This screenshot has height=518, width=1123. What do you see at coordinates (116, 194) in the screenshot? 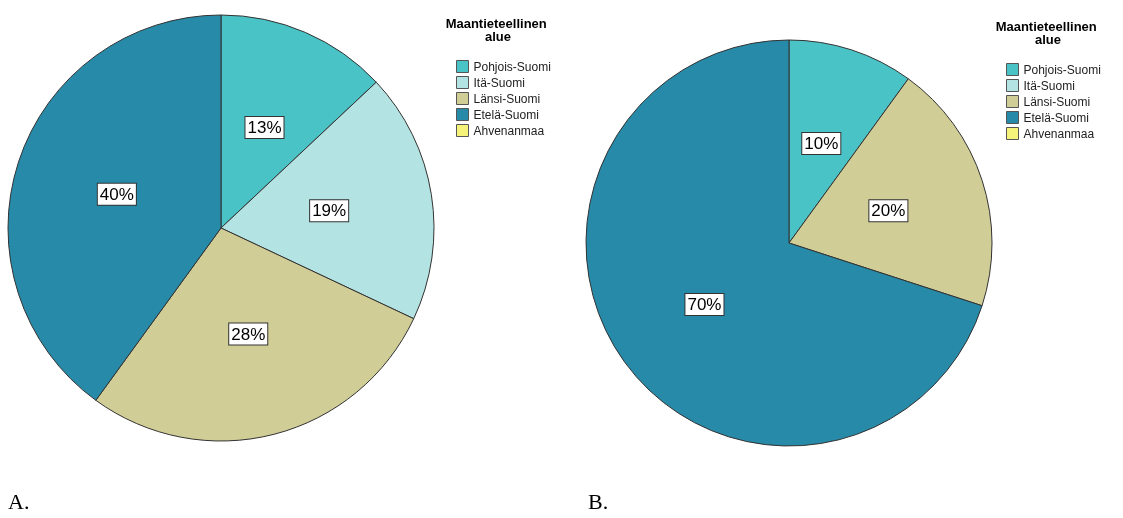
I see `data-label: 40%` at bounding box center [116, 194].